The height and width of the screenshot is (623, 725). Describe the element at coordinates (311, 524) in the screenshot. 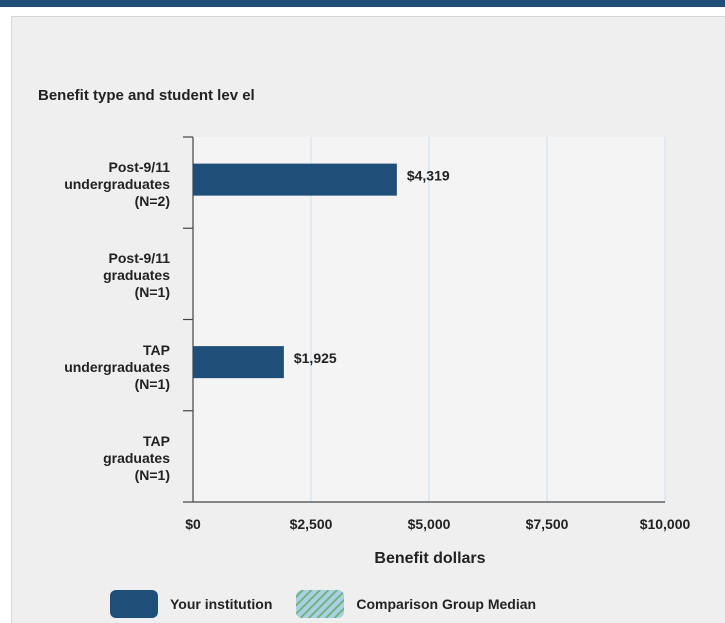

I see `x-tick-label: $2,500` at that location.